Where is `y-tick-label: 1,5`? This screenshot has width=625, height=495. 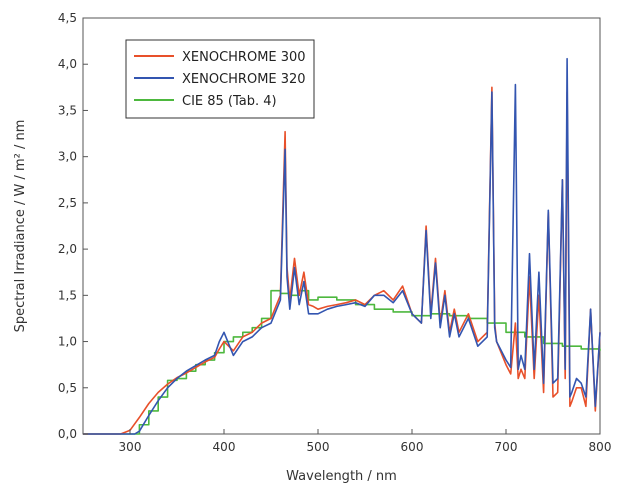 y-tick-label: 1,5 is located at coordinates (67, 295).